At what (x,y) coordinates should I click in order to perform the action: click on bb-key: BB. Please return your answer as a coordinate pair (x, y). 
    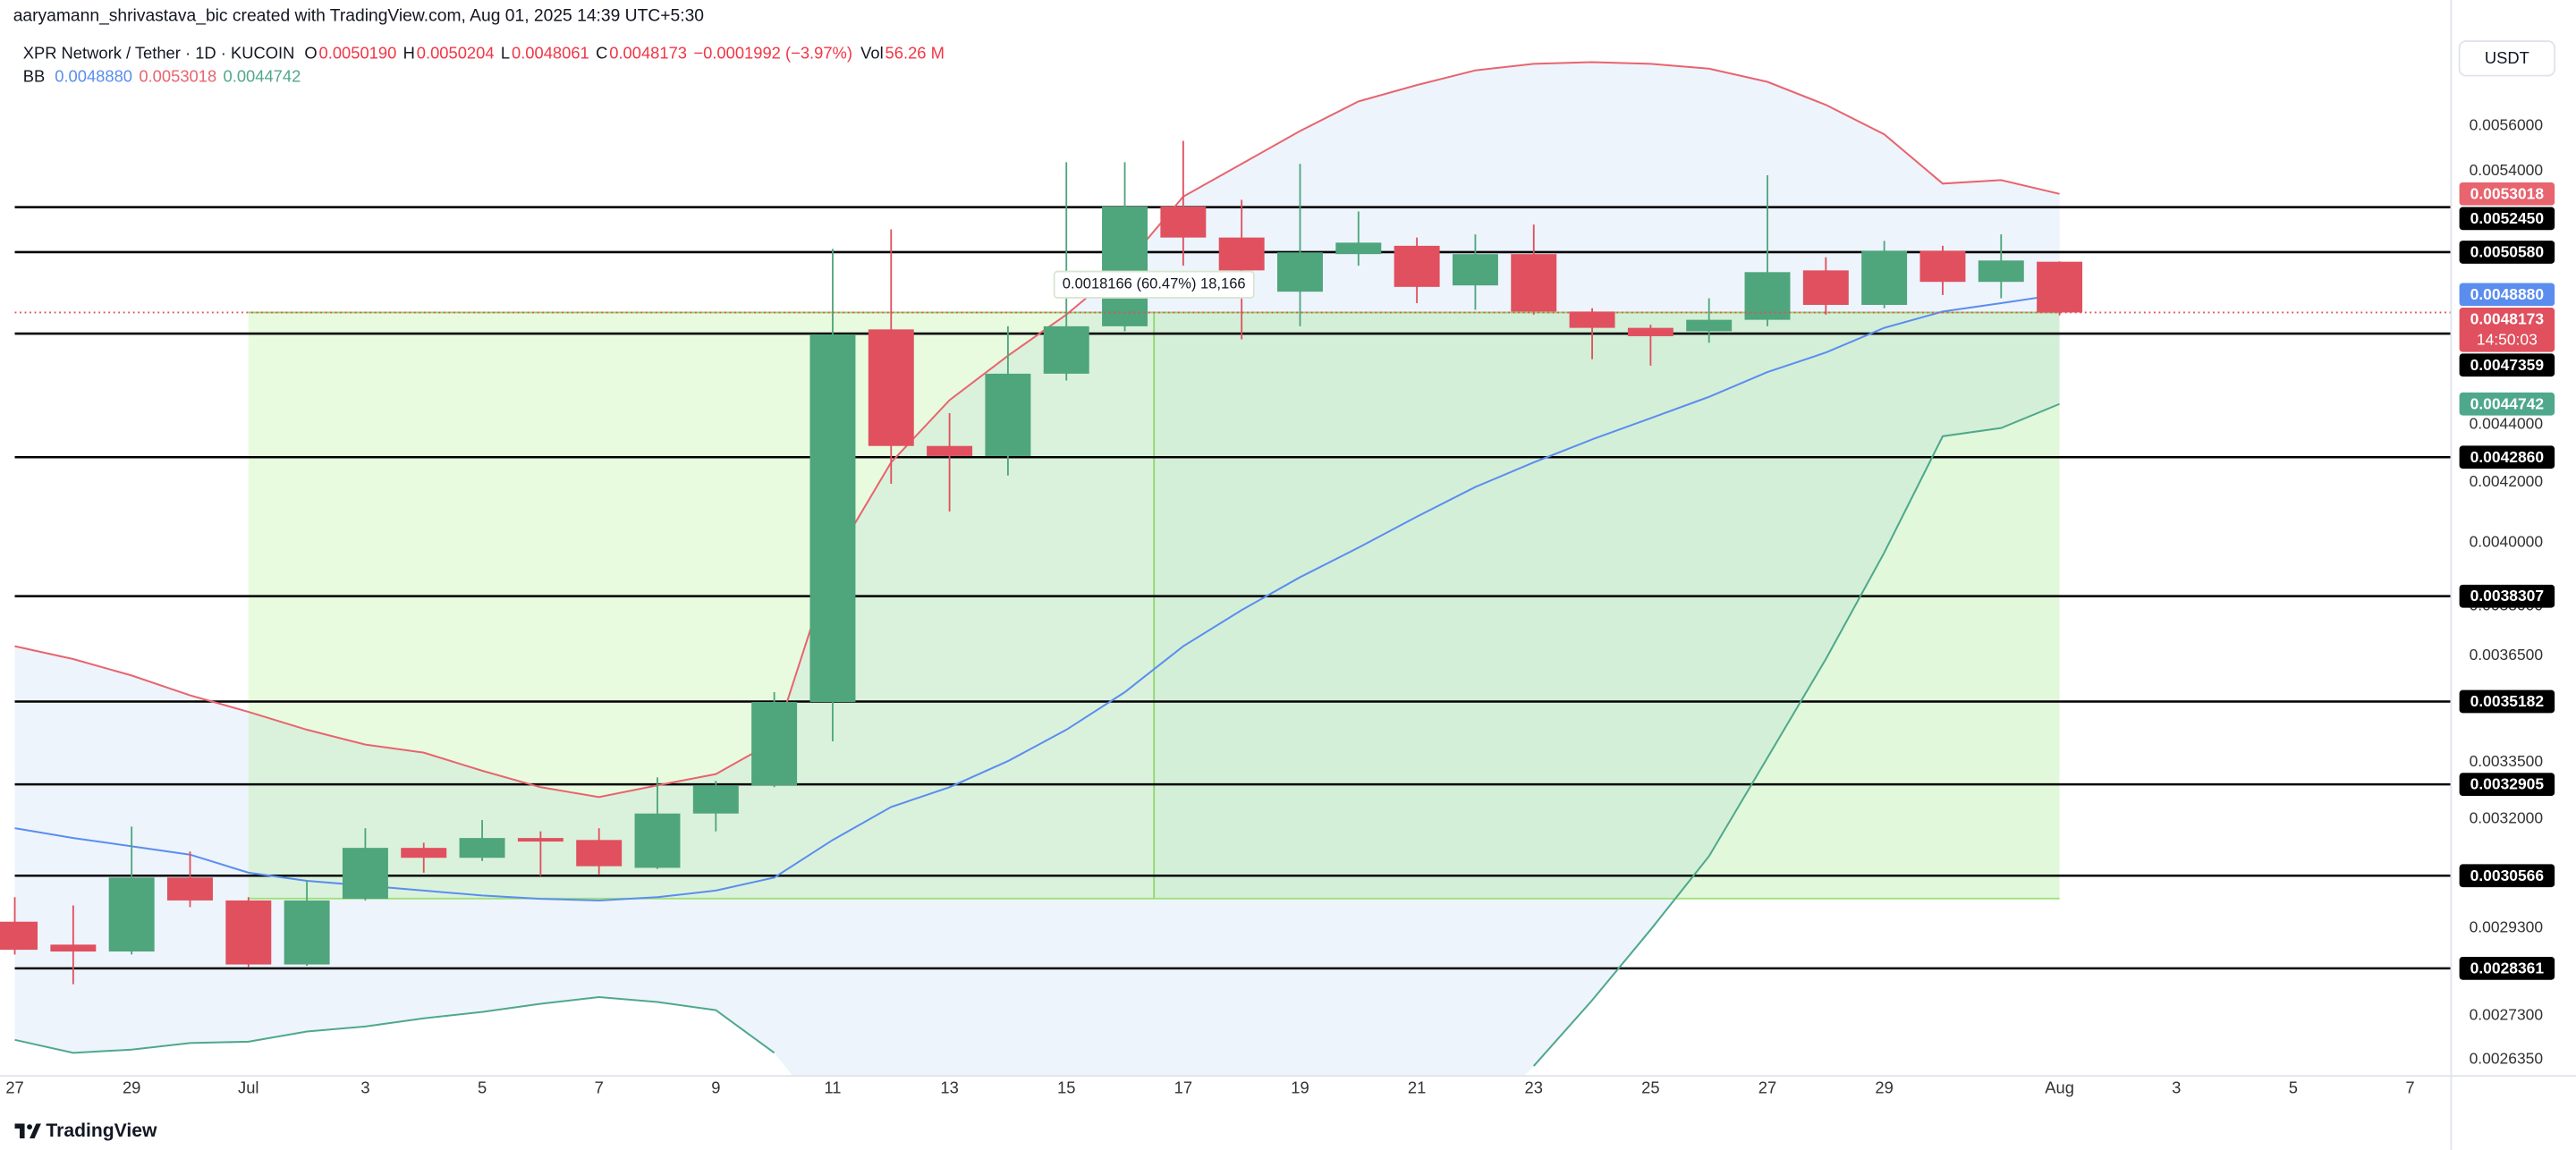
    Looking at the image, I should click on (34, 75).